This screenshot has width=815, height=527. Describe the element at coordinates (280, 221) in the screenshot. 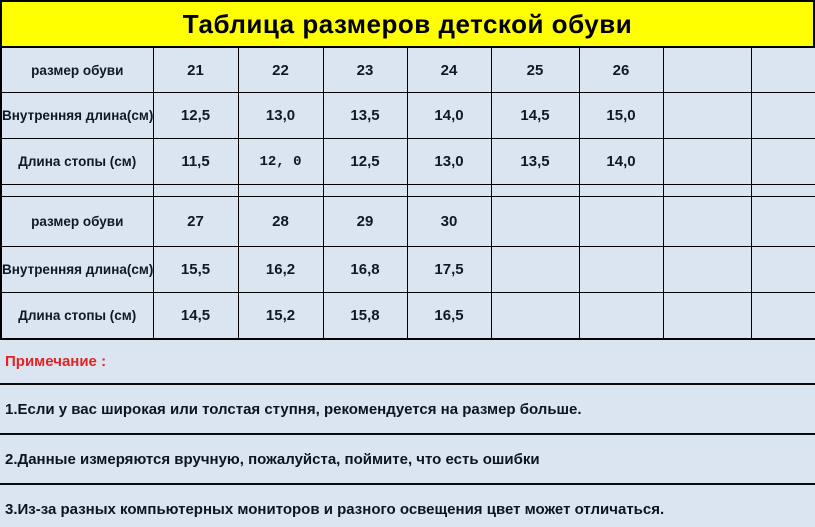

I see `size-cell: 28` at that location.